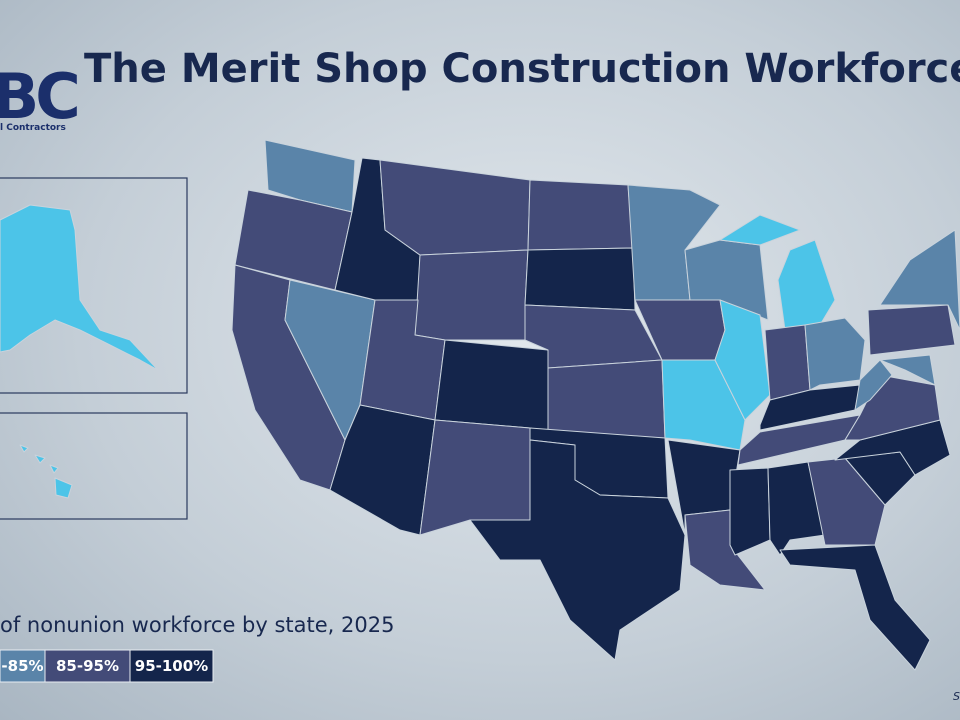 This screenshot has width=960, height=720. What do you see at coordinates (94, 466) in the screenshot?
I see `hawaii-inset` at bounding box center [94, 466].